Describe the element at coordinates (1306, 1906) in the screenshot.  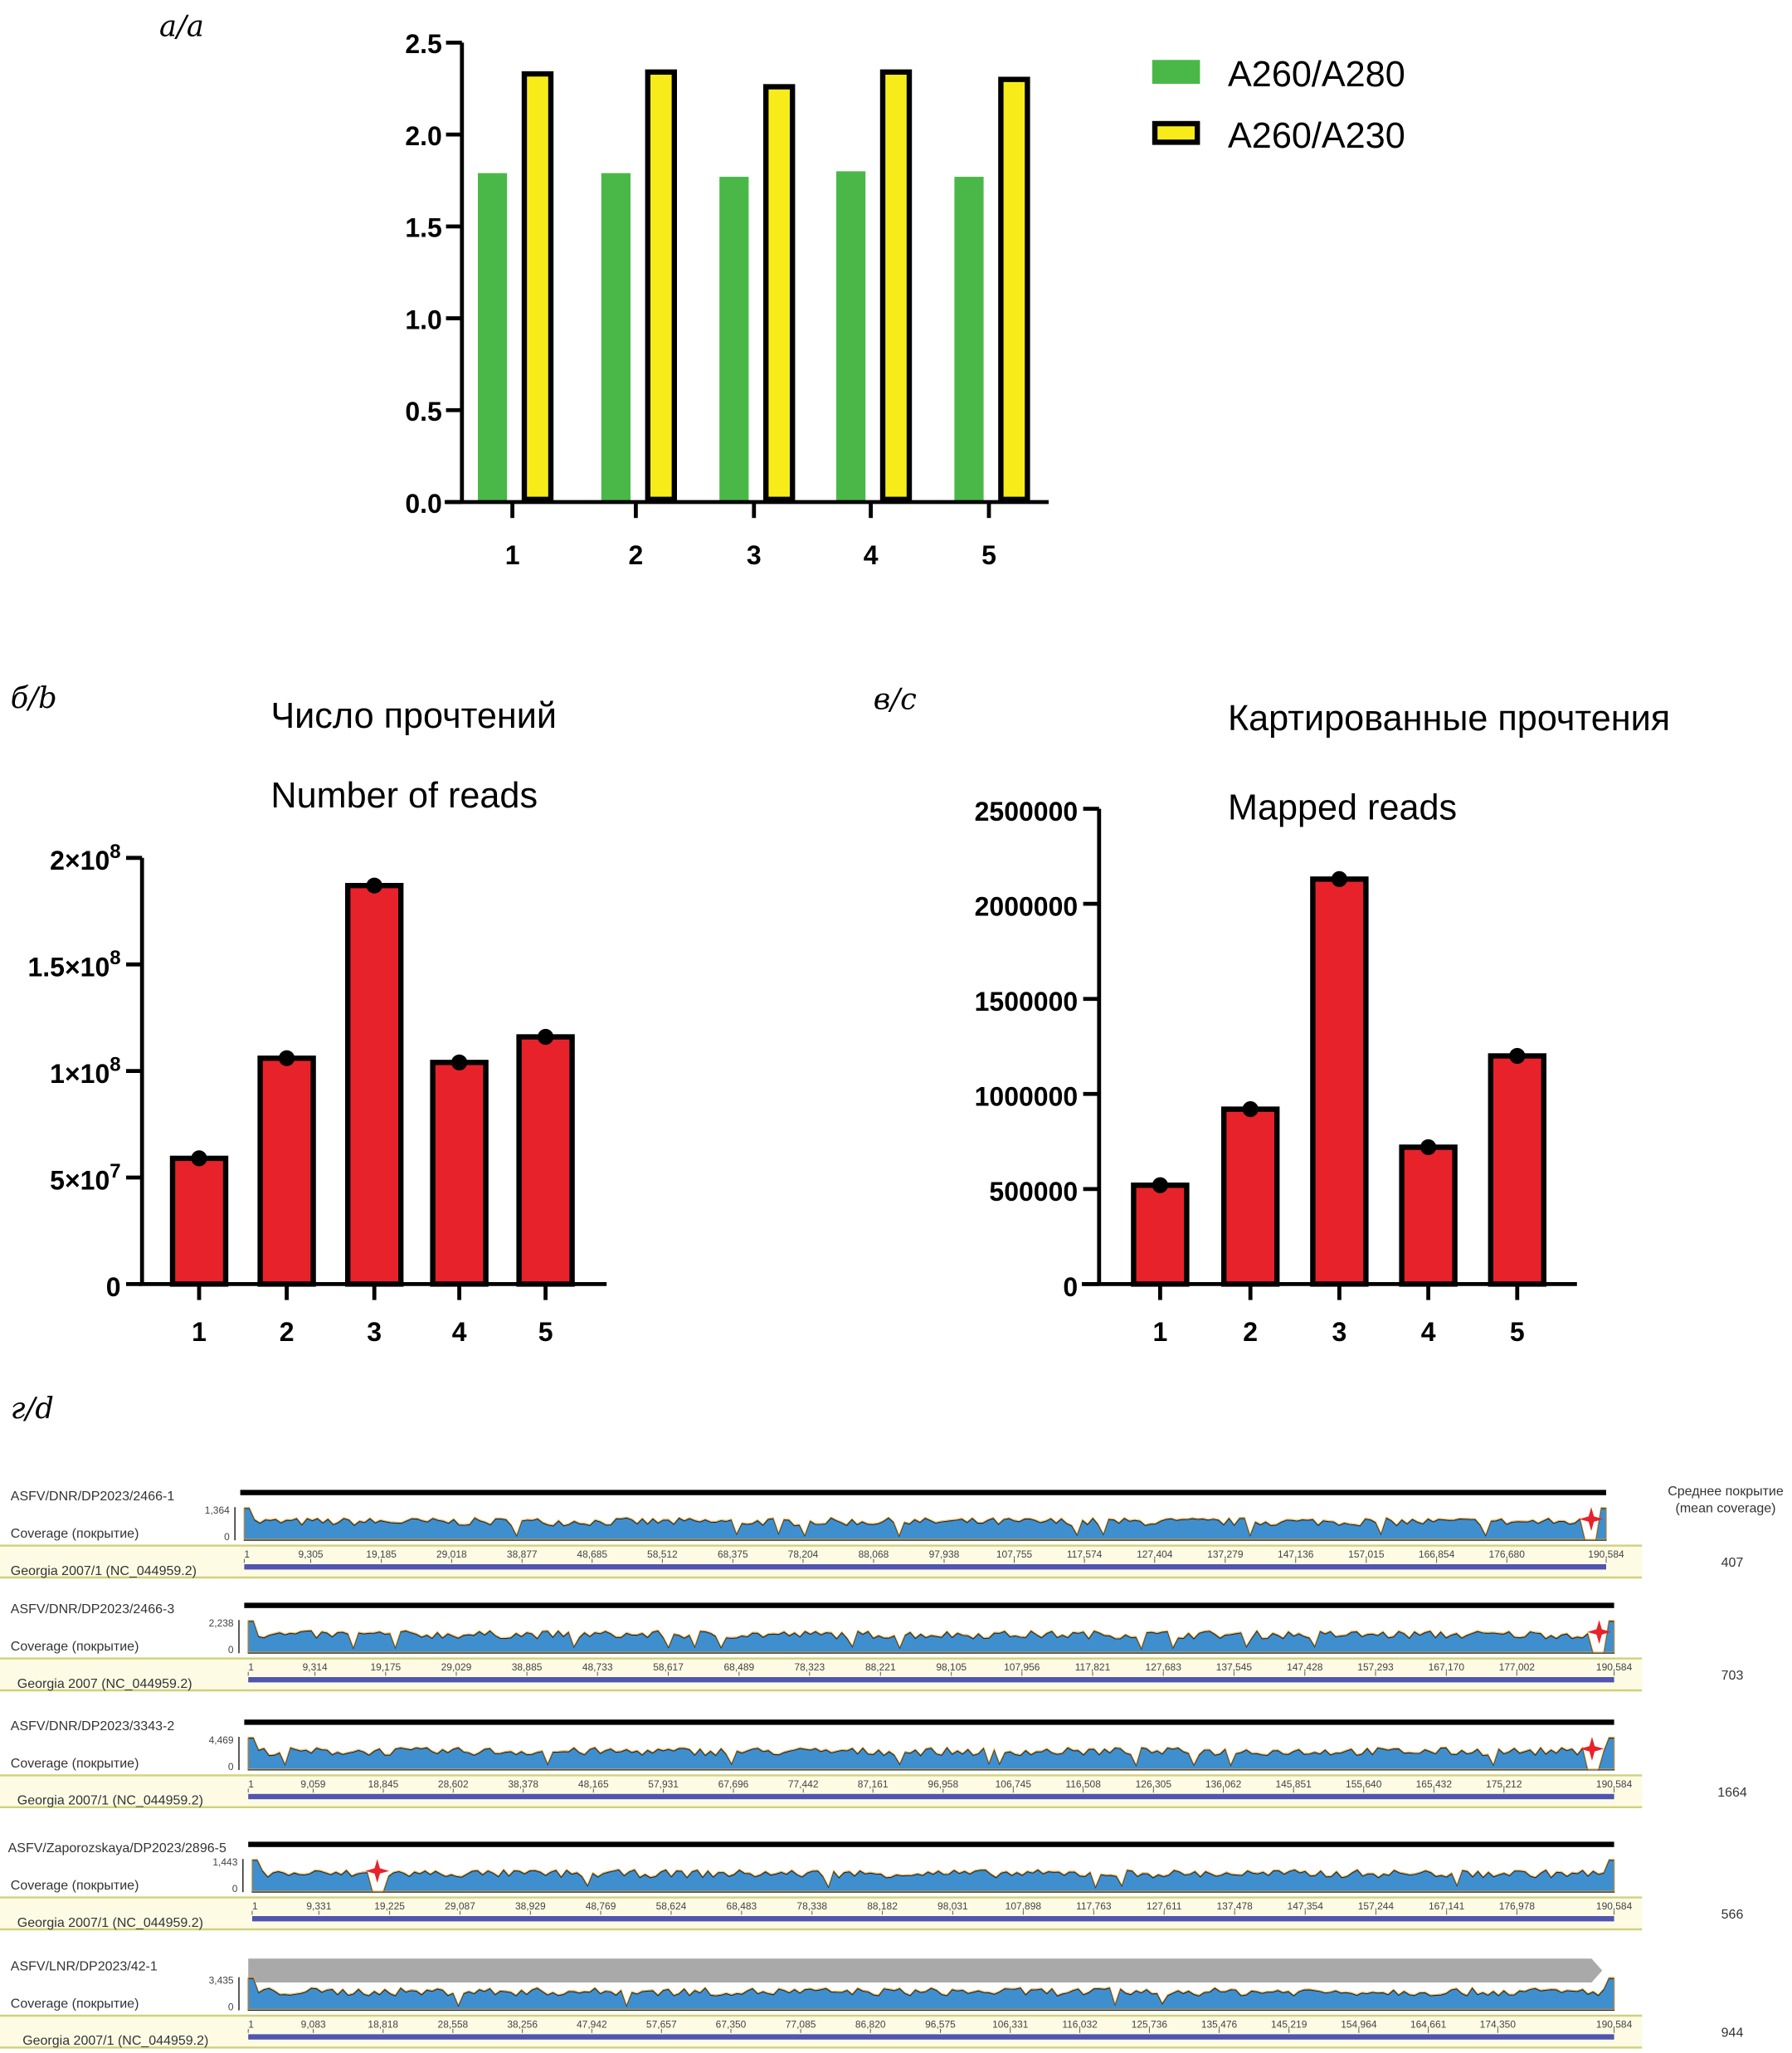
I see `ruler-label: 147,354` at that location.